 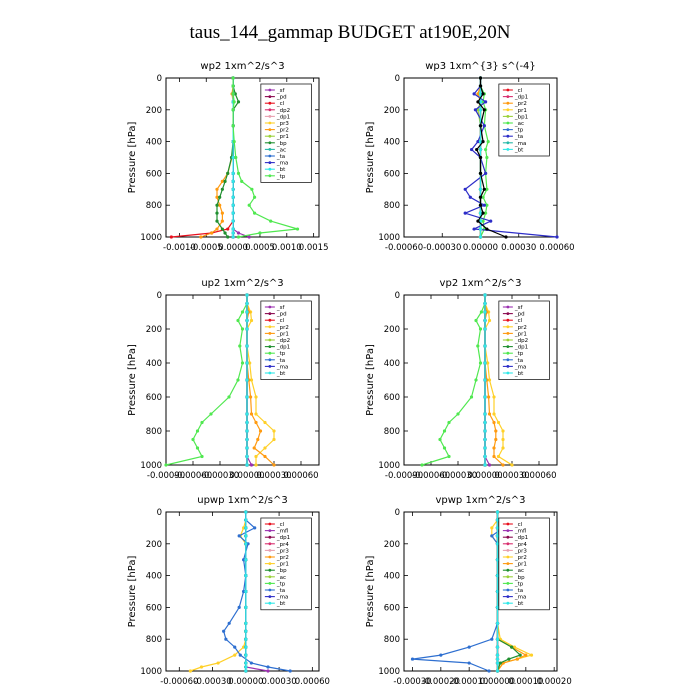 I want to click on legend-label: _cl, so click(x=518, y=321).